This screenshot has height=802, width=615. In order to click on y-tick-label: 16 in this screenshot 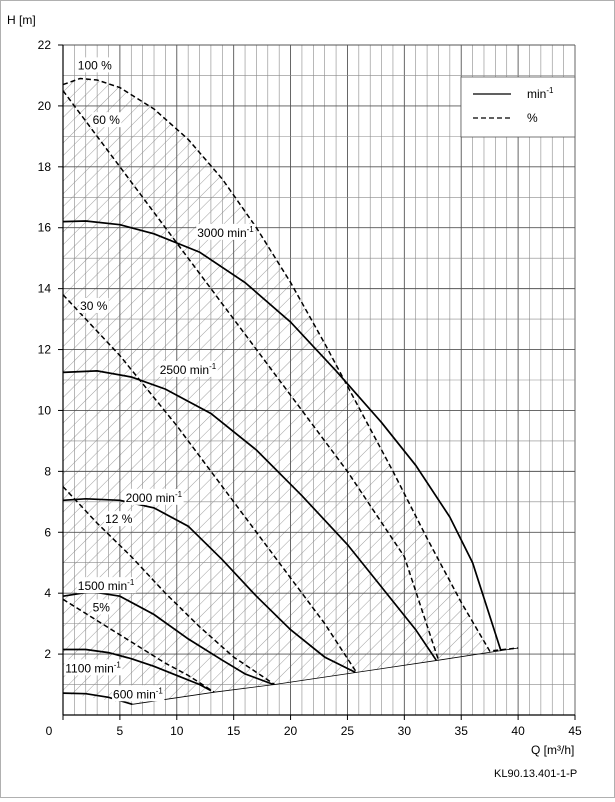, I will do `click(45, 228)`.